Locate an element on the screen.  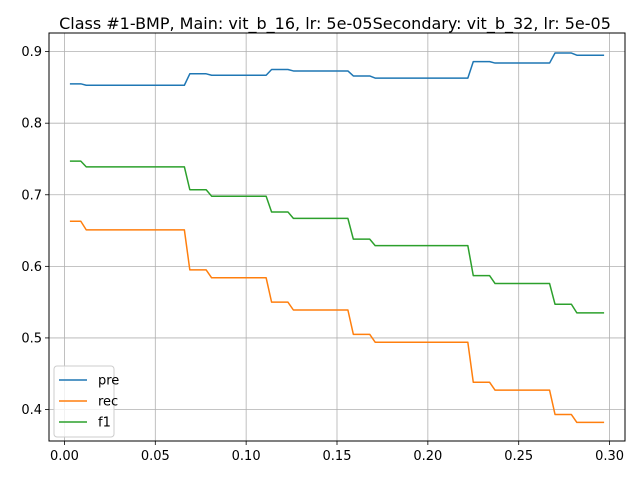
x-tick-label: 0.00 is located at coordinates (64, 456).